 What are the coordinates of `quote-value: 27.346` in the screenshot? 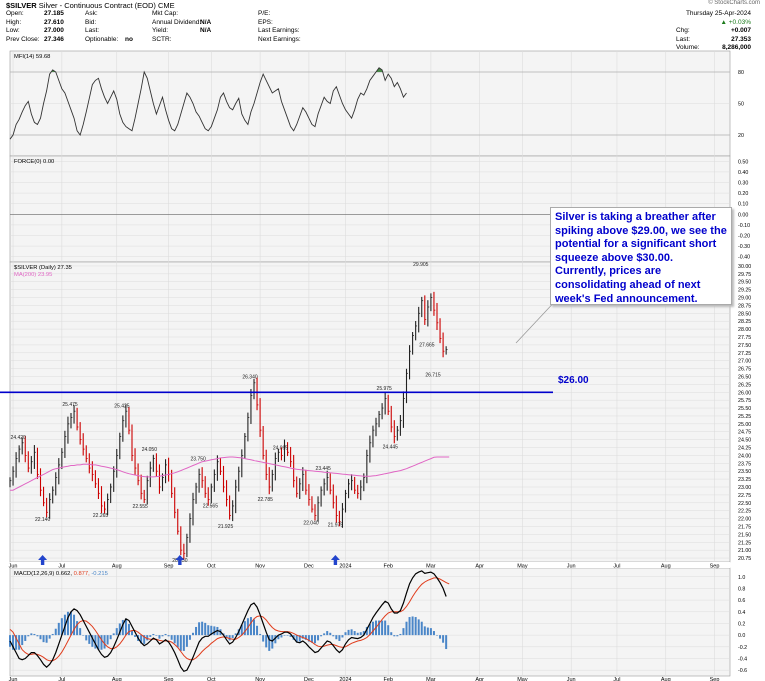 It's located at (54, 39).